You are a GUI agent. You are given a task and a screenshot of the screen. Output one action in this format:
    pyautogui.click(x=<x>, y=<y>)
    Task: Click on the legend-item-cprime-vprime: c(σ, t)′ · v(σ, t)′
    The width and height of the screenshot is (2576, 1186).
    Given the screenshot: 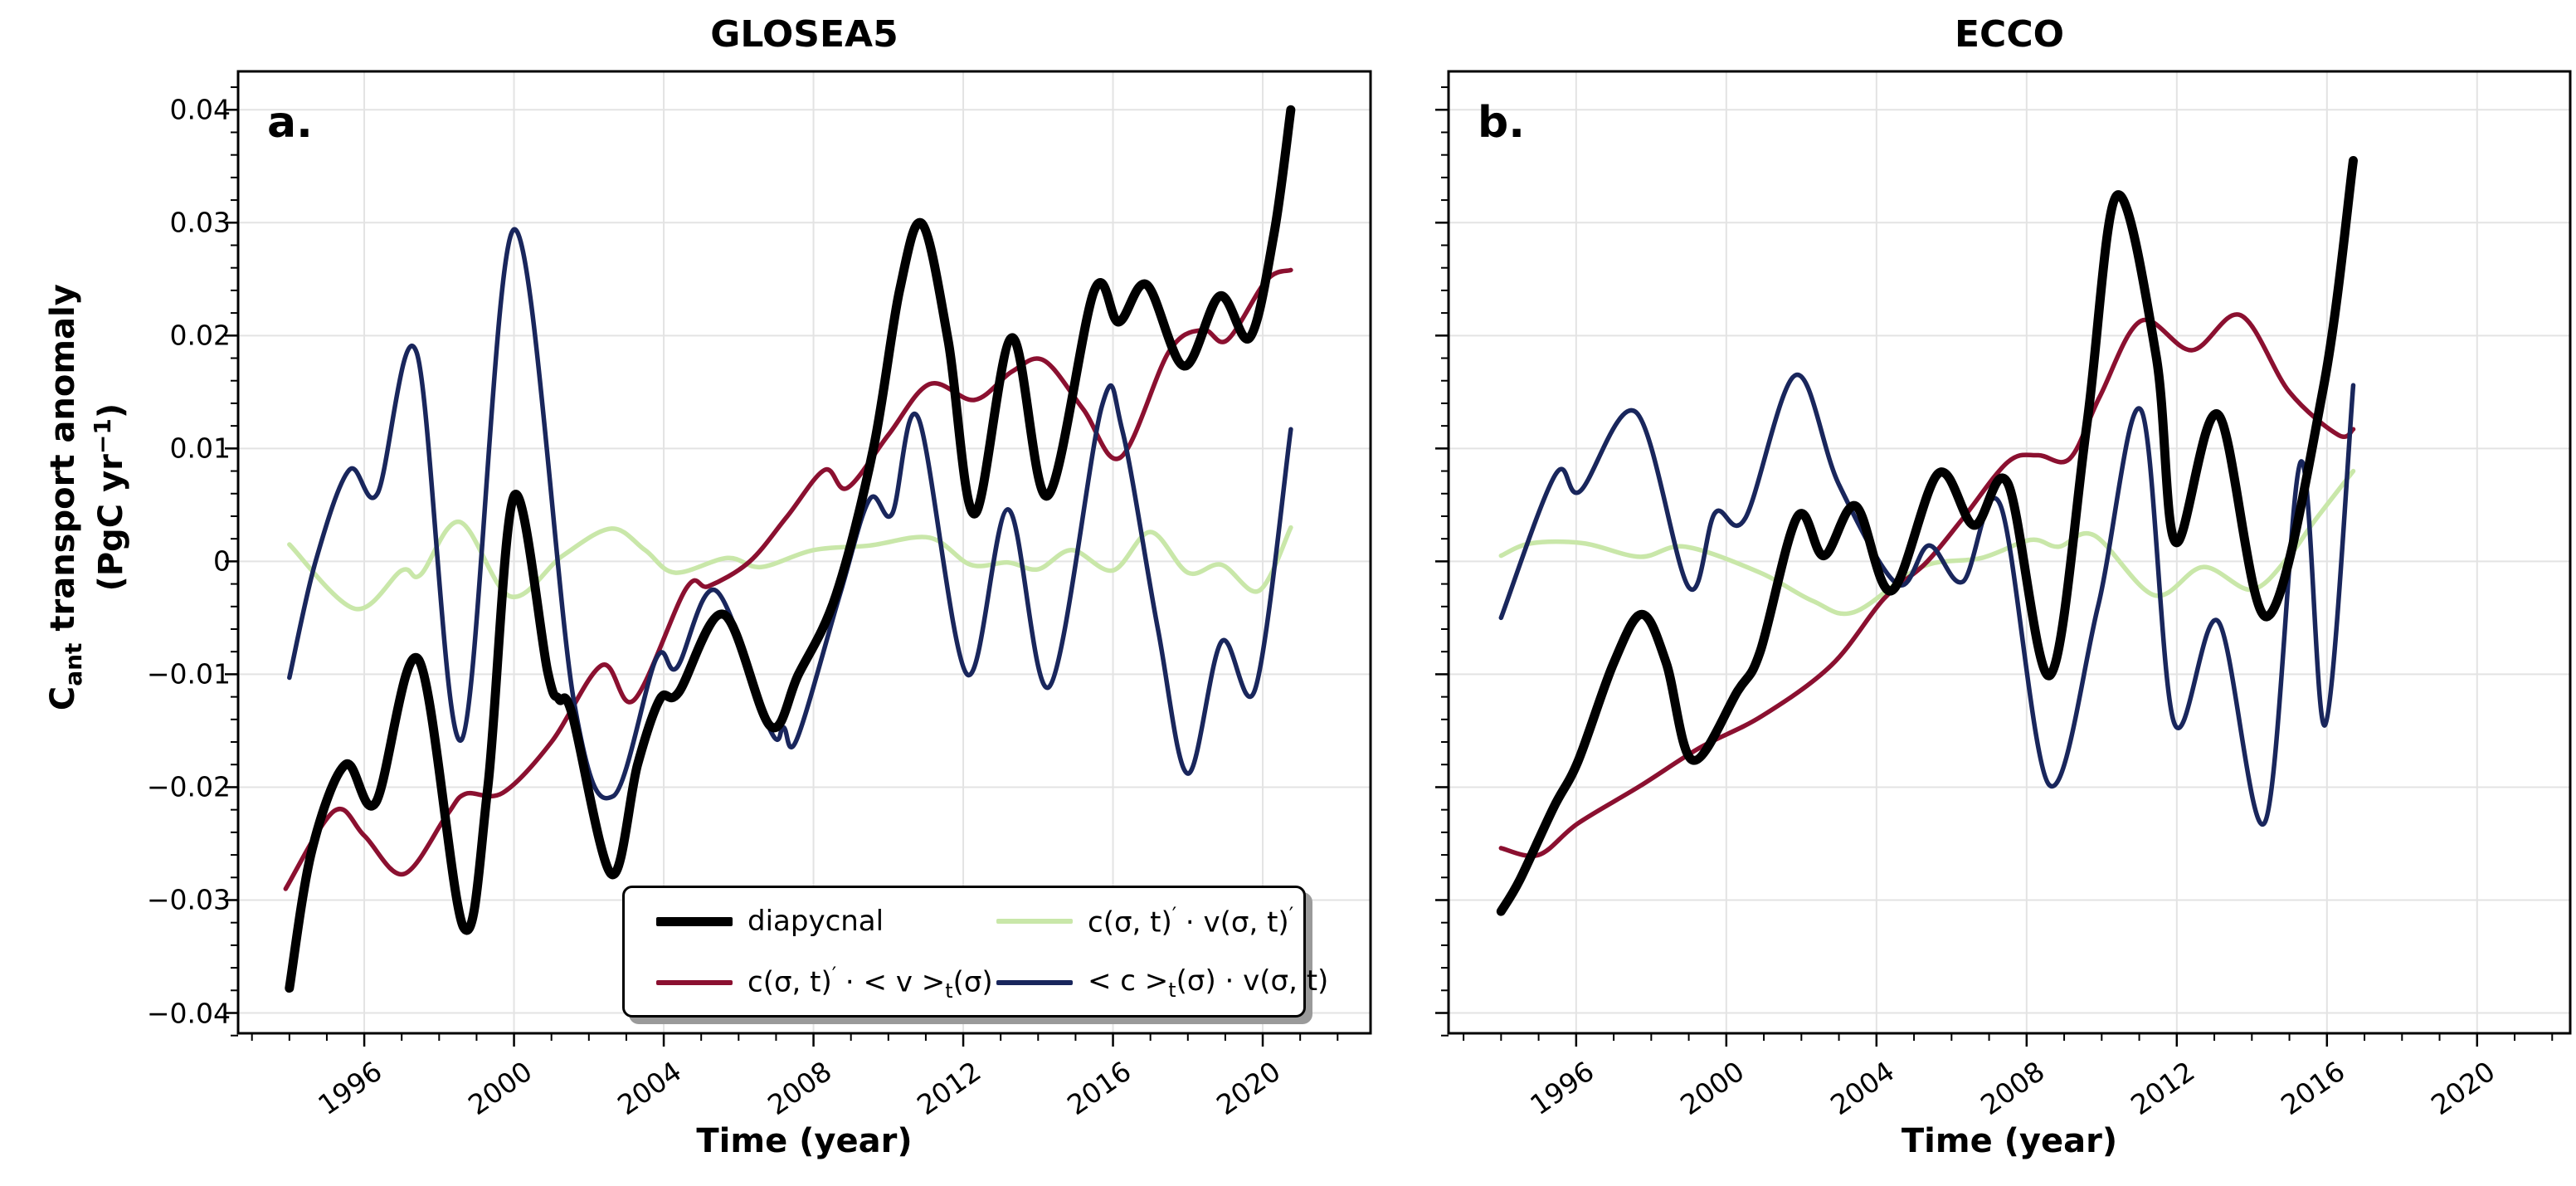 What is the action you would take?
    pyautogui.click(x=1144, y=921)
    